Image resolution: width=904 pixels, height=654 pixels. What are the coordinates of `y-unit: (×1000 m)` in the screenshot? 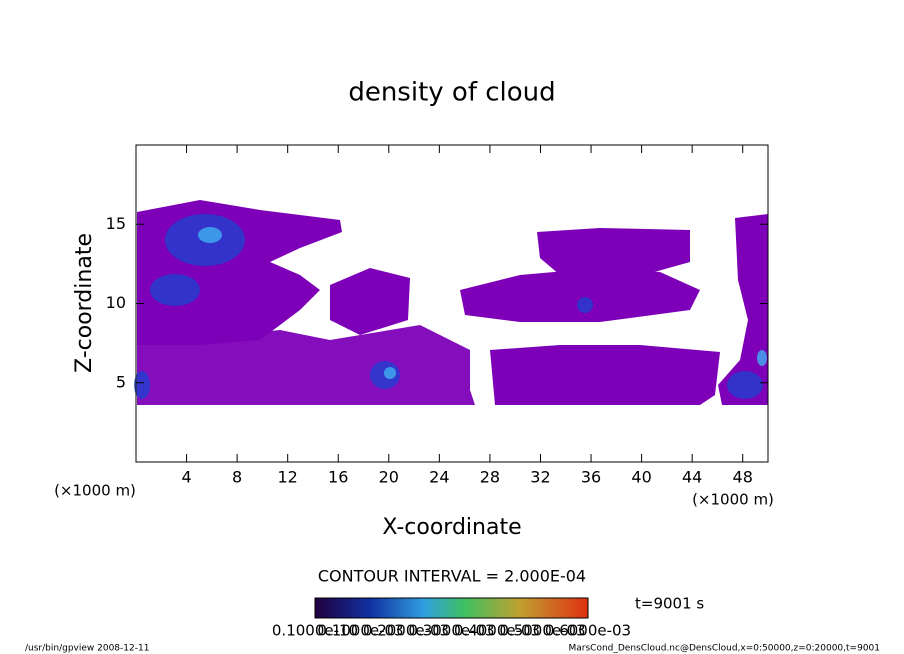 It's located at (733, 500).